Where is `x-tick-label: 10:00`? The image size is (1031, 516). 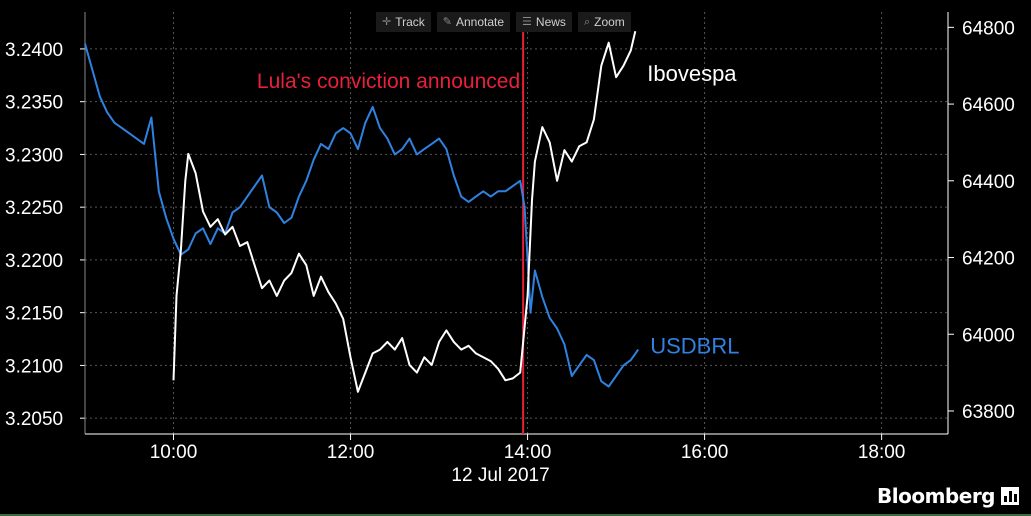
x-tick-label: 10:00 is located at coordinates (174, 452).